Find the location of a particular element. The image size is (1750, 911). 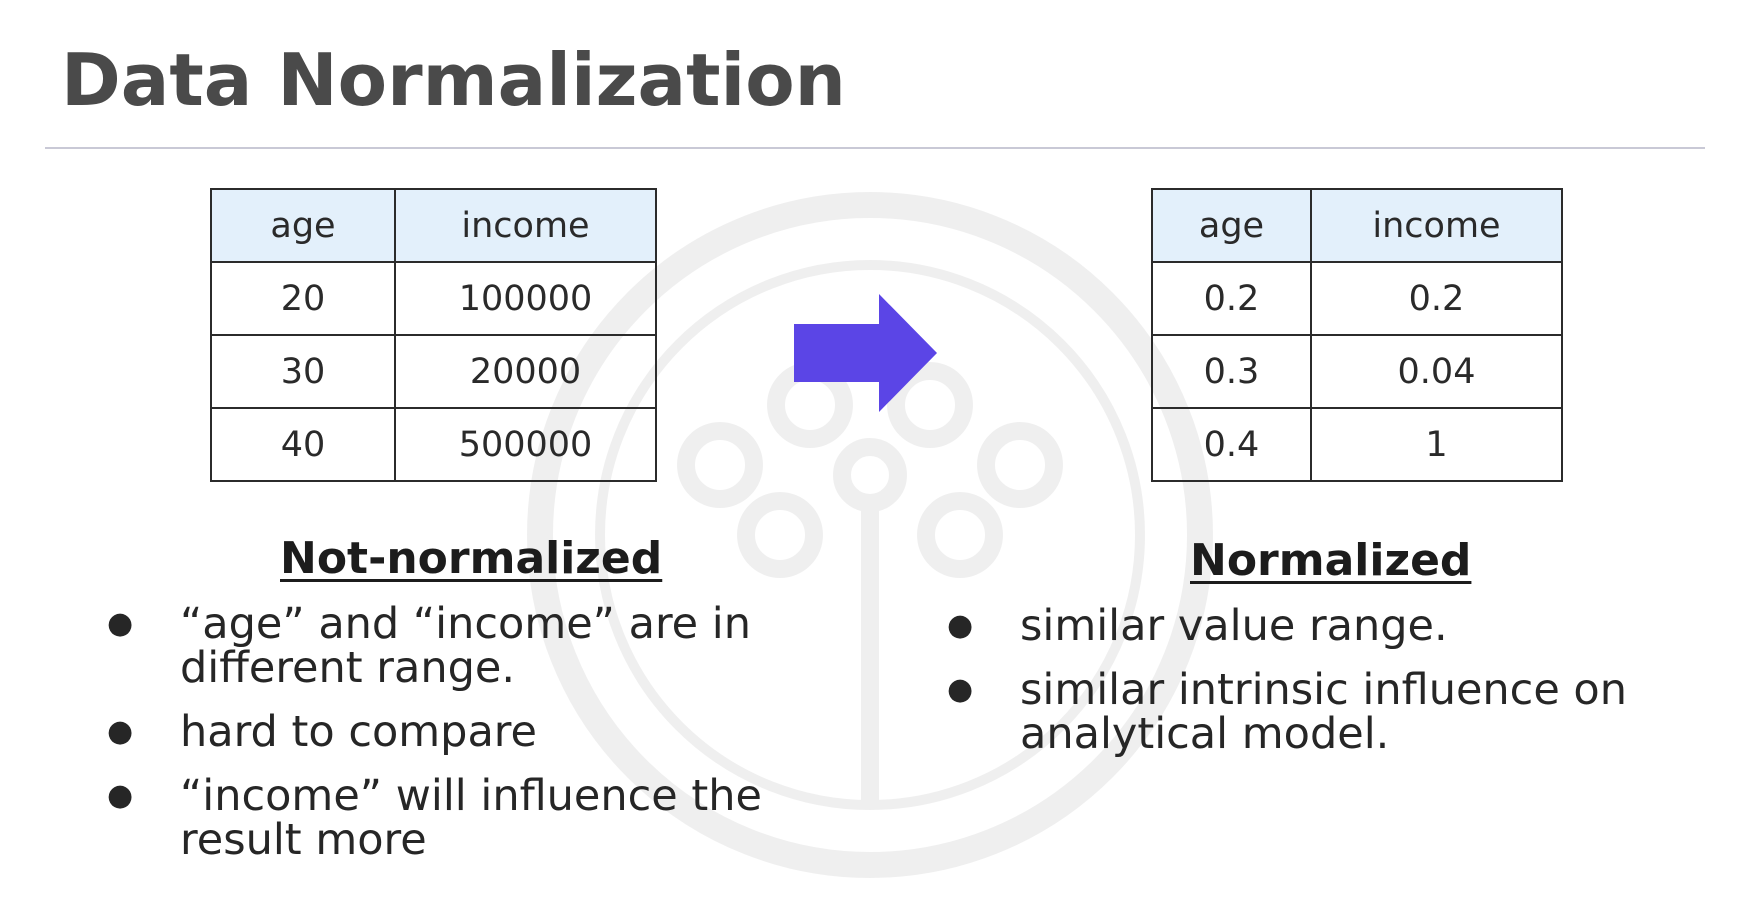

list-item: ● hard to compare is located at coordinates (473, 732).